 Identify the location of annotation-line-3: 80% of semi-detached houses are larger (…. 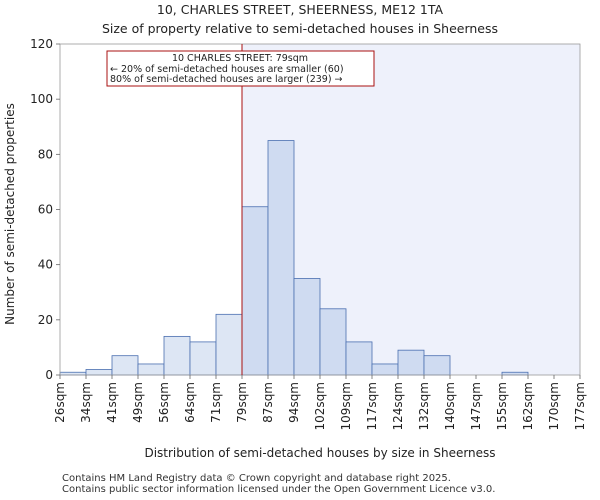
(226, 79).